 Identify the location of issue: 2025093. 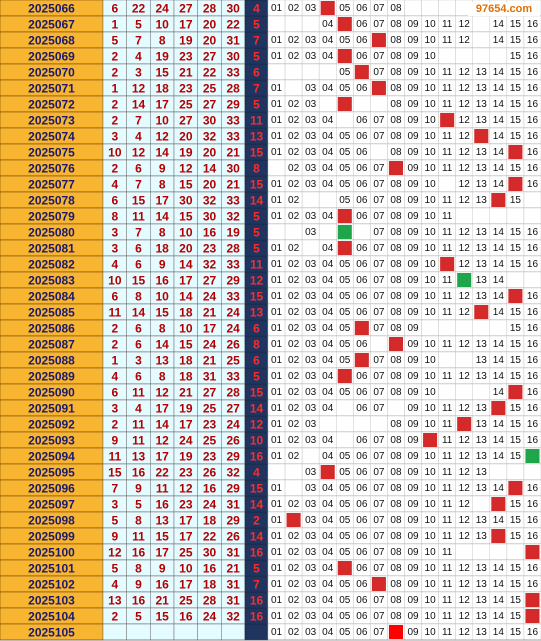
(51, 441).